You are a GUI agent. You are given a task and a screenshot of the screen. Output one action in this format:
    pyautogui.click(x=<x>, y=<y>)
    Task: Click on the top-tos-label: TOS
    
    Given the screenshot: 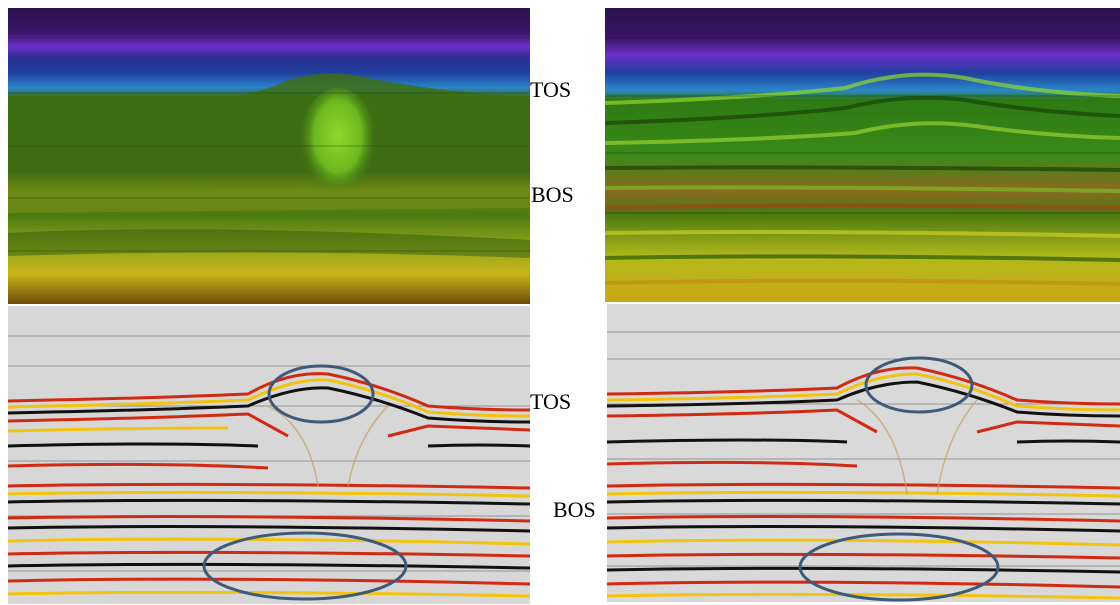 What is the action you would take?
    pyautogui.click(x=551, y=89)
    